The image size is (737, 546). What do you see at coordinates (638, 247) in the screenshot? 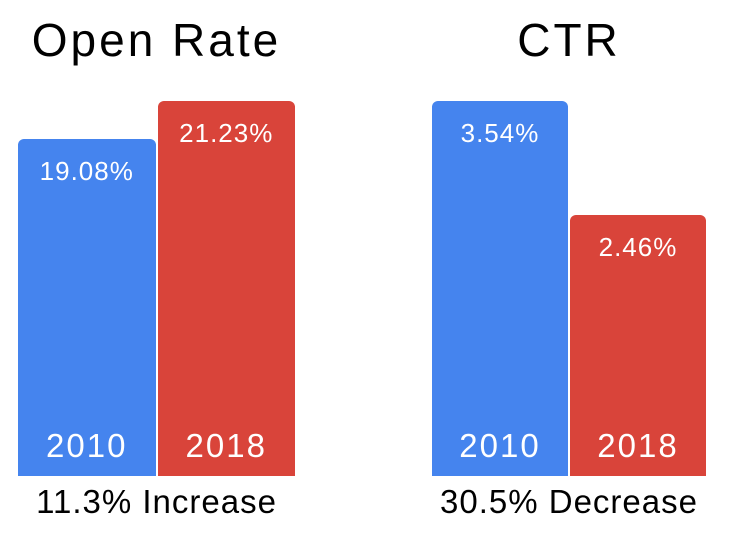
I see `ctr-2018-value-label: 2.46%` at bounding box center [638, 247].